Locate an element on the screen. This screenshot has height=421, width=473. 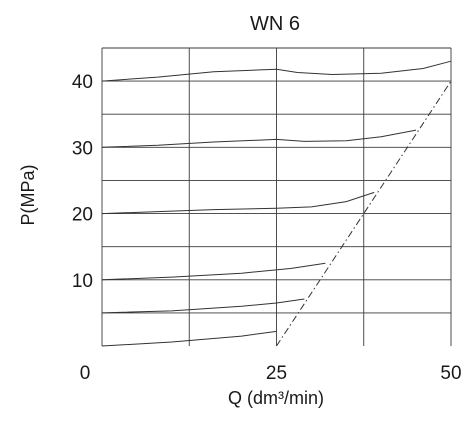
x-tick-labels: 0 25 50 is located at coordinates (271, 373).